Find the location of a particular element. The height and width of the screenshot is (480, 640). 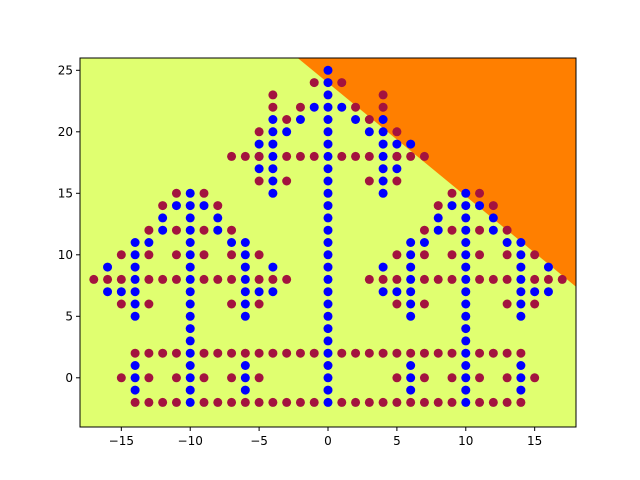

x-tick-label: 5 is located at coordinates (397, 441).